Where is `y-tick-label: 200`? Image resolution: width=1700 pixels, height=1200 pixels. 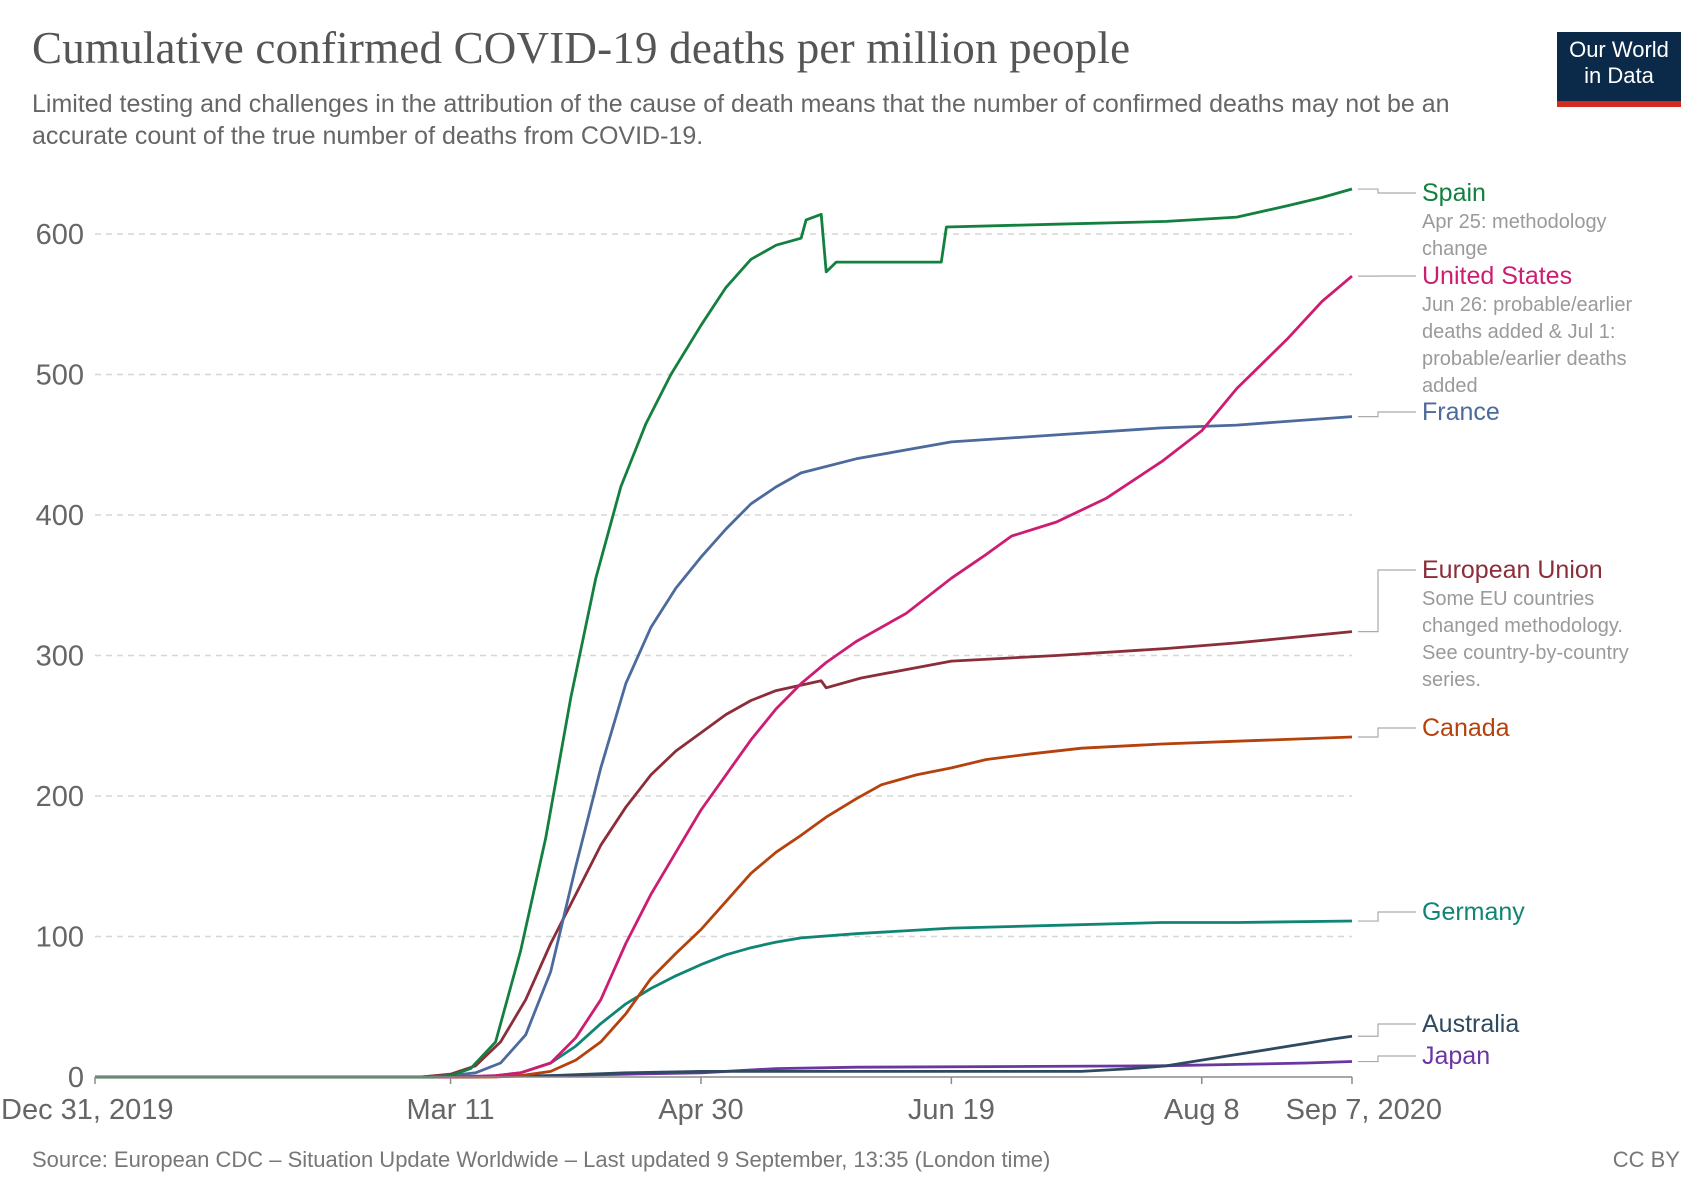 y-tick-label: 200 is located at coordinates (60, 797).